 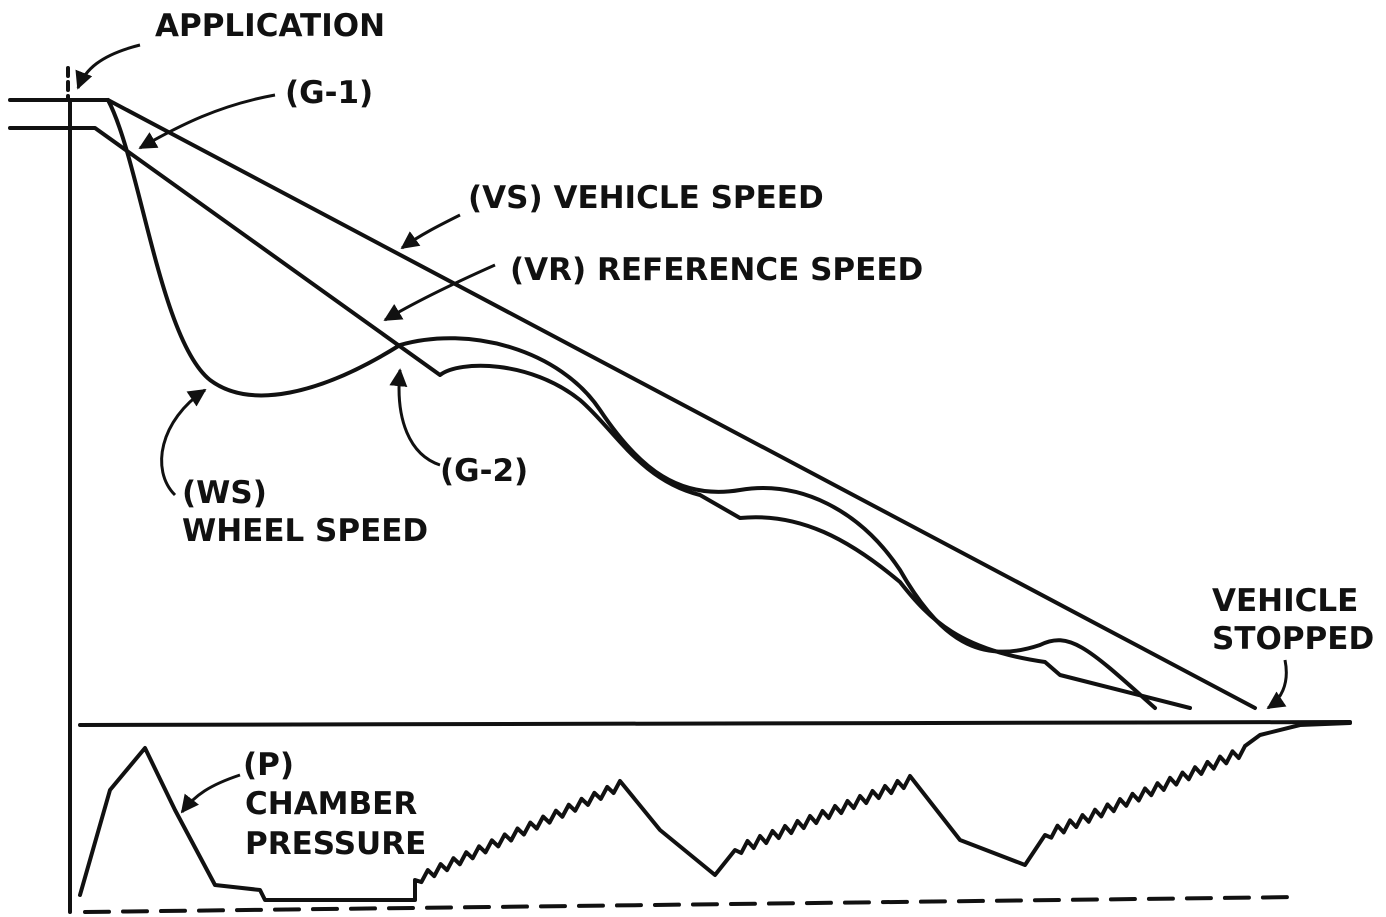 I want to click on label: (VR) REFERENCE SPEED, so click(x=716, y=270).